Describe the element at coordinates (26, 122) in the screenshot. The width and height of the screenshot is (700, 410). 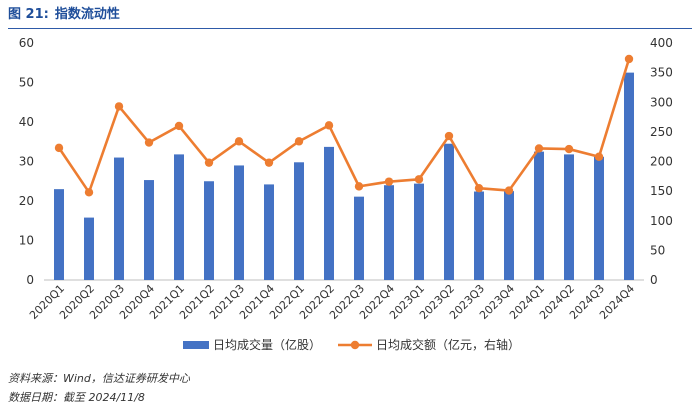
I see `y-left-tick-label: 40` at that location.